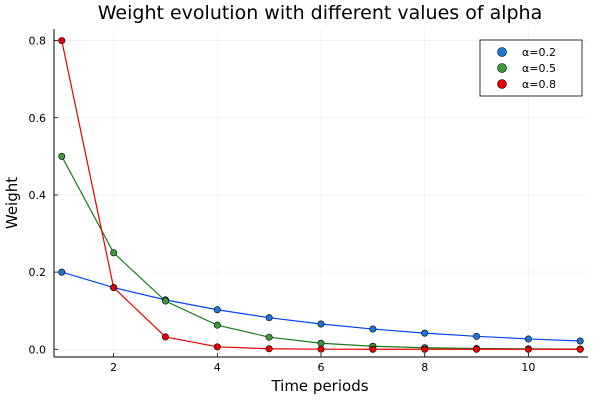 The width and height of the screenshot is (600, 400). Describe the element at coordinates (38, 195) in the screenshot. I see `y-tick-label: 0.4` at that location.